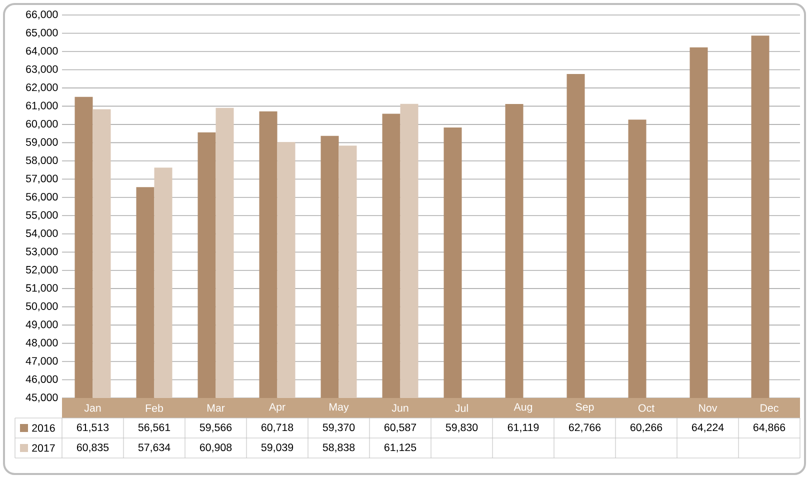 The image size is (809, 478). Describe the element at coordinates (523, 408) in the screenshot. I see `x-tick-label: Aug` at that location.